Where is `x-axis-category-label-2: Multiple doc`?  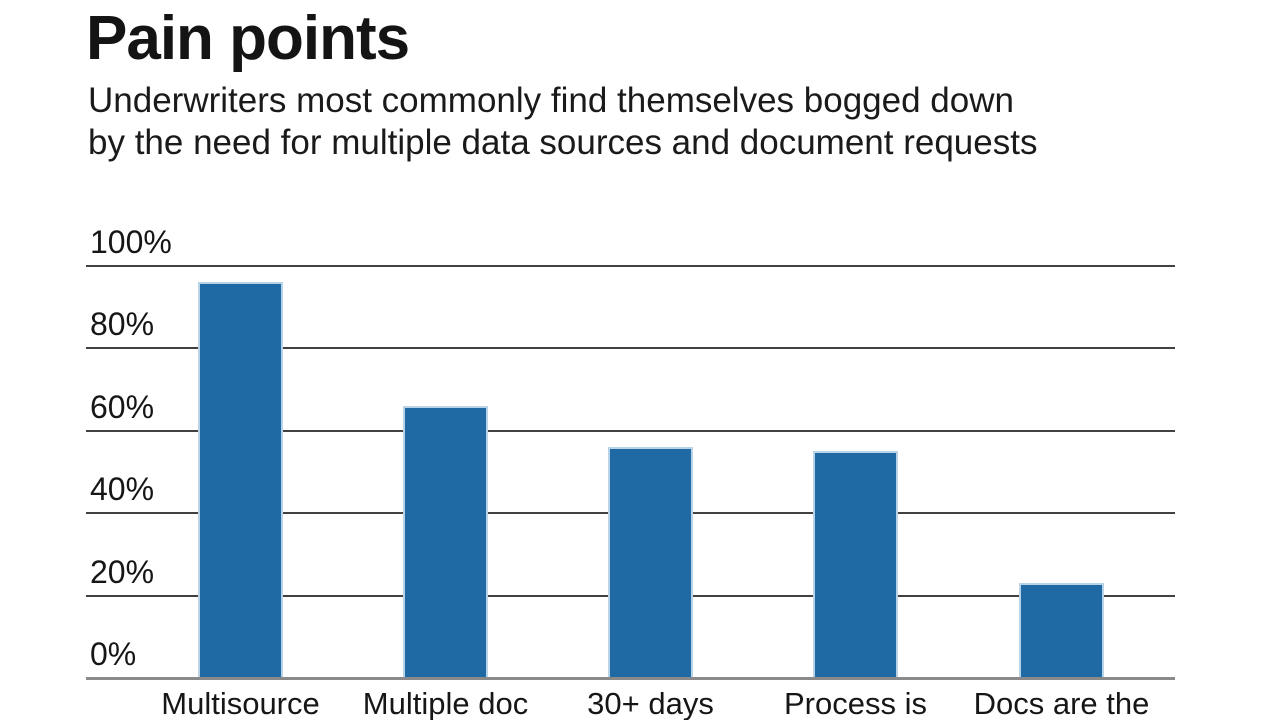 x-axis-category-label-2: Multiple doc is located at coordinates (445, 703).